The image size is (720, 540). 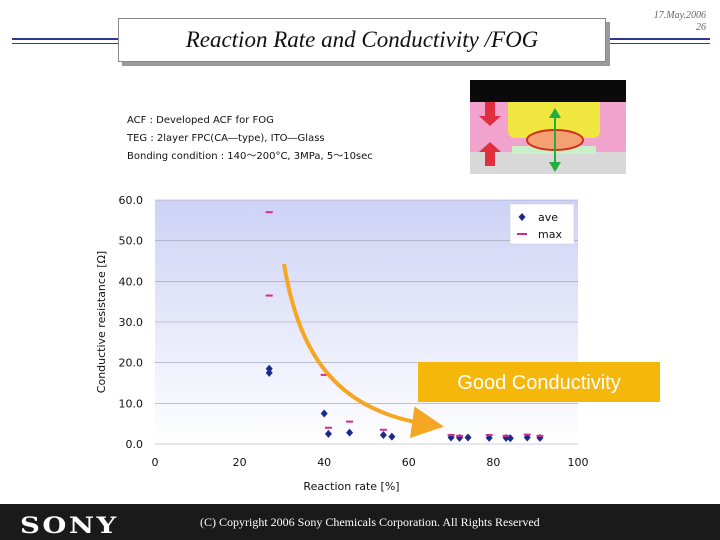 I want to click on slide-date: 17.May.2006, so click(x=679, y=15).